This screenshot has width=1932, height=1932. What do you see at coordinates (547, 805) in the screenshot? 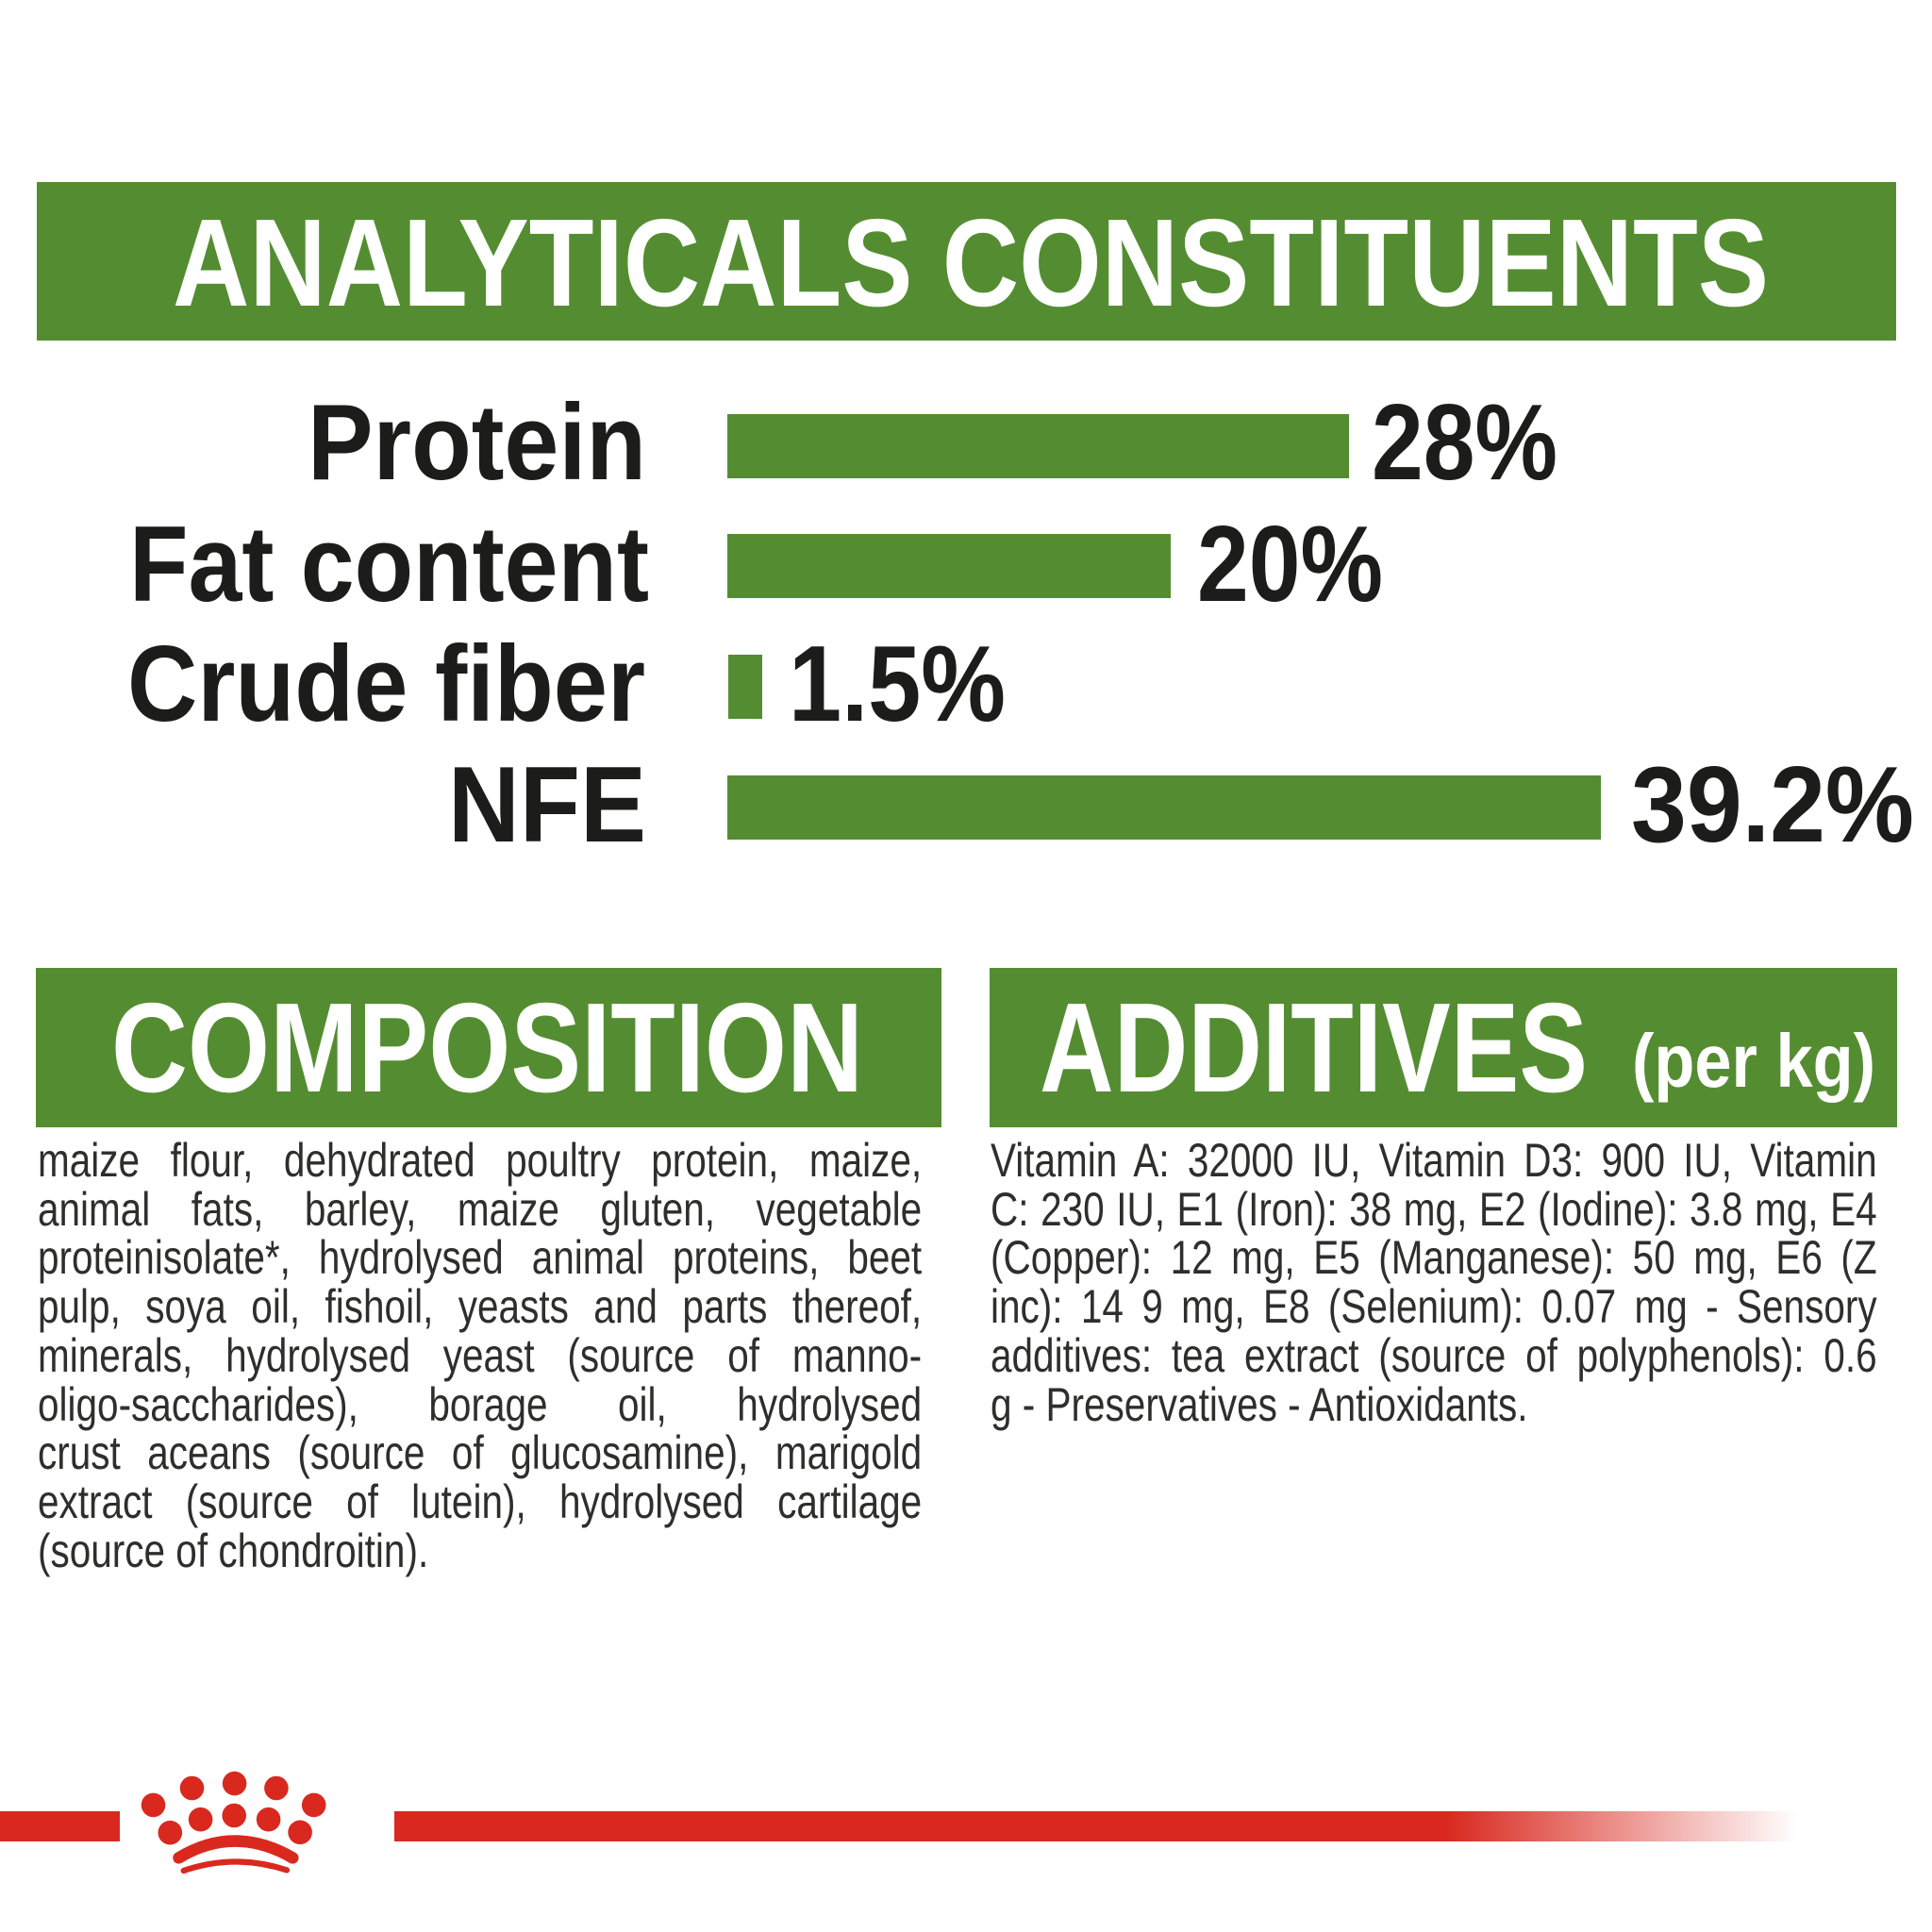
I see `svg-text: NFE` at bounding box center [547, 805].